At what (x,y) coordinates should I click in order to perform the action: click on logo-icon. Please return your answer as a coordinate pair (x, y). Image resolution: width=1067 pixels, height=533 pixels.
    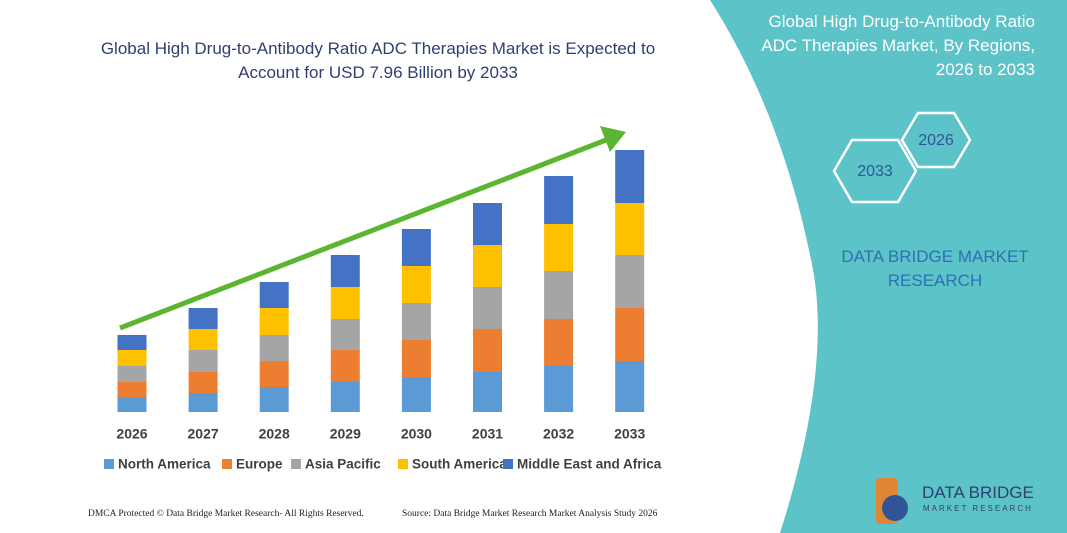
    Looking at the image, I should click on (895, 508).